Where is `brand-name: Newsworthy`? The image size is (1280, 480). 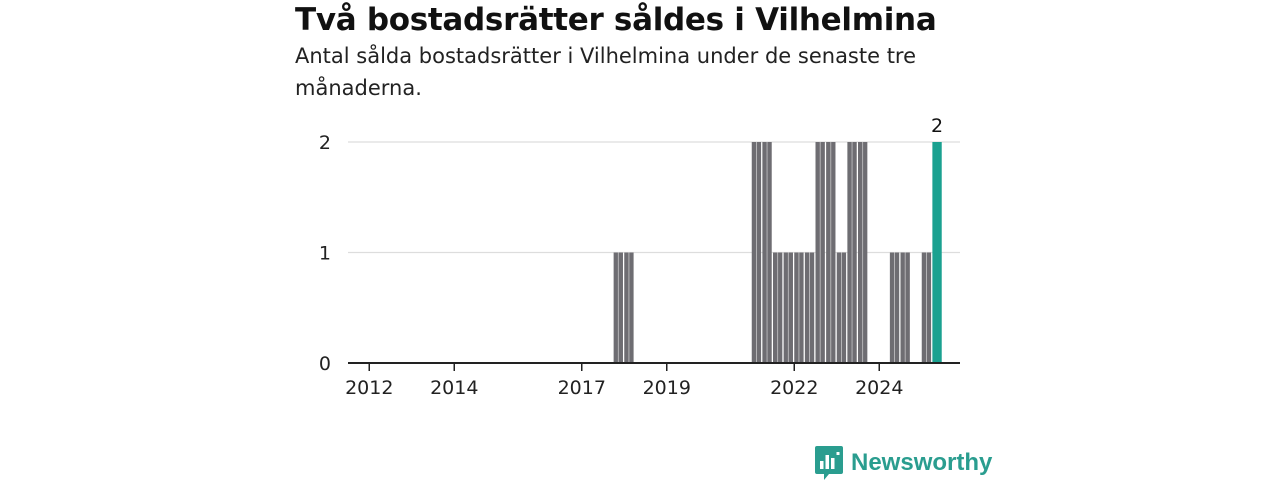
brand-name: Newsworthy is located at coordinates (922, 462).